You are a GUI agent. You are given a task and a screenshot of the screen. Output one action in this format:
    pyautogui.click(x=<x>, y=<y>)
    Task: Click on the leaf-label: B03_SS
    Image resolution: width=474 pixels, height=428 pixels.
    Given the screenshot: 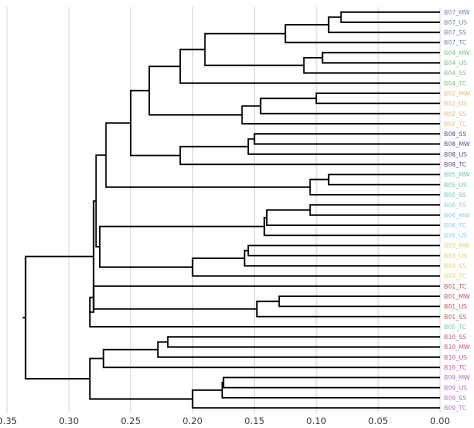 What is the action you would take?
    pyautogui.click(x=455, y=266)
    